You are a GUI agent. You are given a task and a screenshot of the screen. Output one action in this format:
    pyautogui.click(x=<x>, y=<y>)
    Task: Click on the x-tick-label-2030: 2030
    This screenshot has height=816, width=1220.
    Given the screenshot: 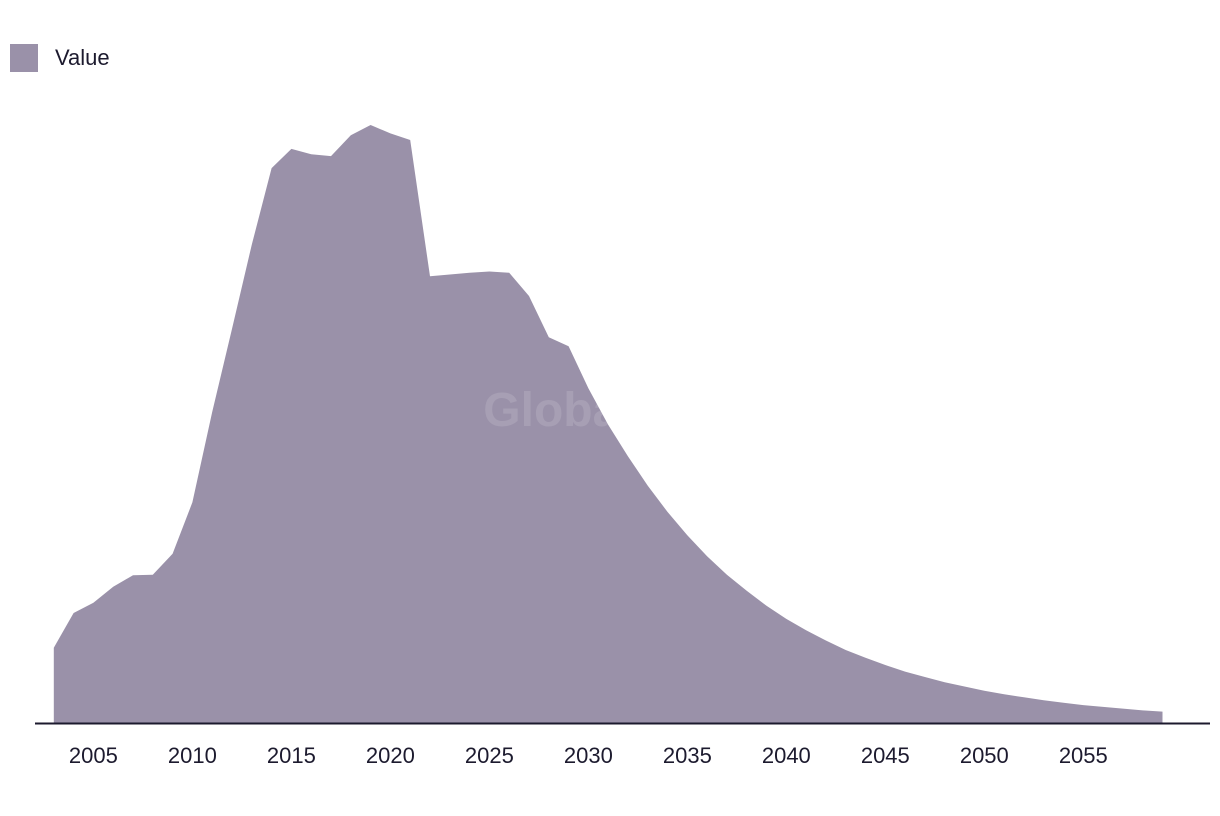 What is the action you would take?
    pyautogui.click(x=588, y=755)
    